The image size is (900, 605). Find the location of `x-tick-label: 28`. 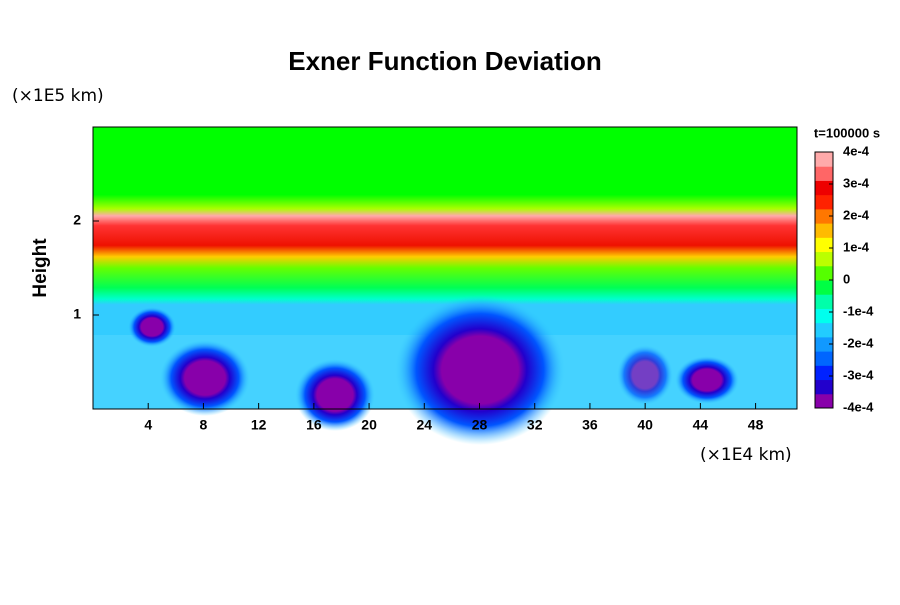

x-tick-label: 28 is located at coordinates (480, 425).